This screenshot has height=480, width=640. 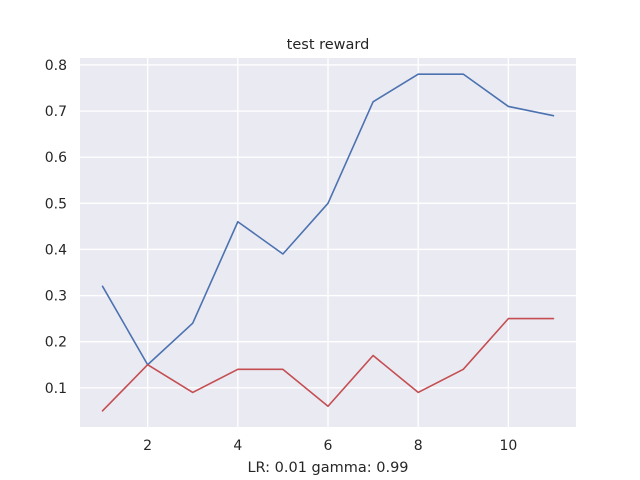 I want to click on y-tick-label: 0.6, so click(x=56, y=158).